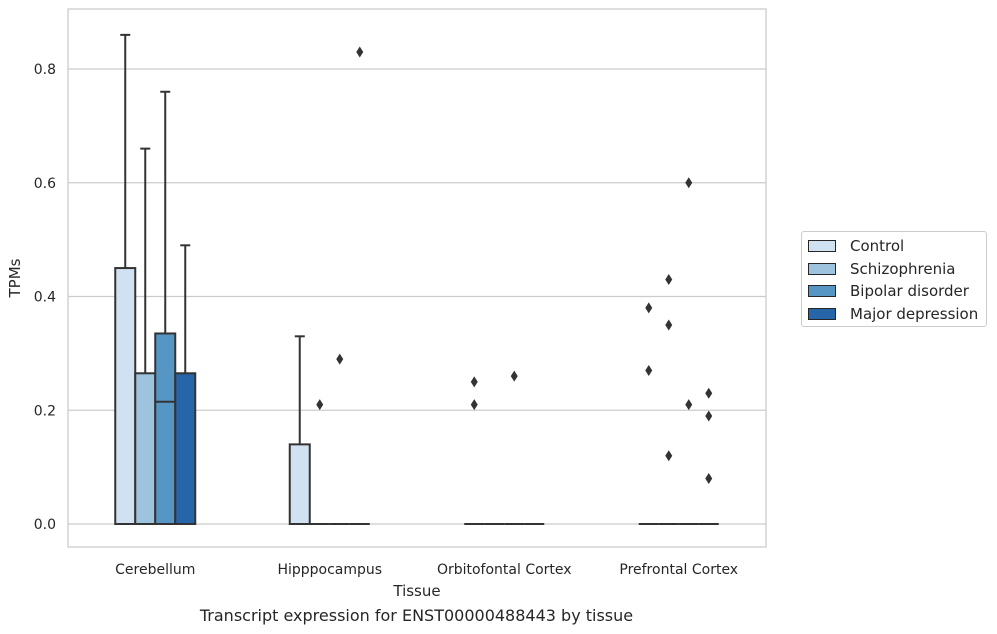 The width and height of the screenshot is (997, 634). What do you see at coordinates (15, 278) in the screenshot?
I see `y-axis-label: TPMs` at bounding box center [15, 278].